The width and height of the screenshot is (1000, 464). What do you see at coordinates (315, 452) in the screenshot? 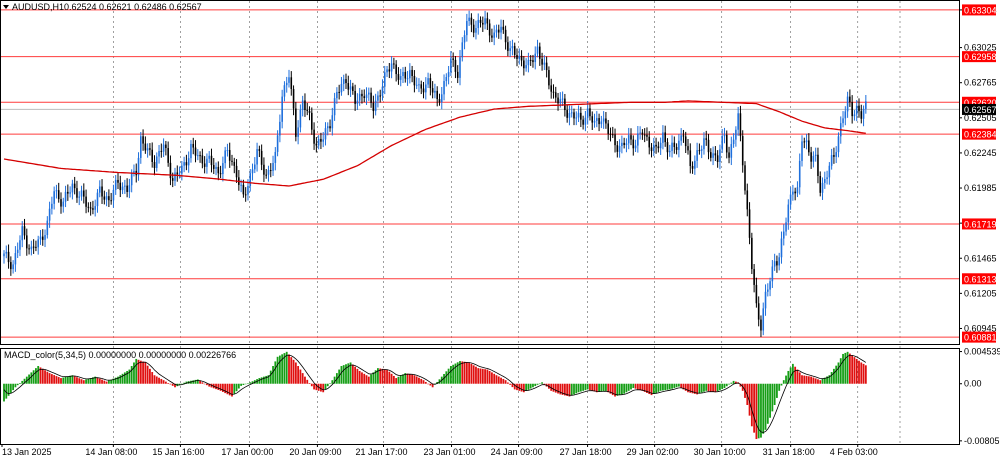
I see `time-axis-tick-label: 20 Jan 09:00` at bounding box center [315, 452].